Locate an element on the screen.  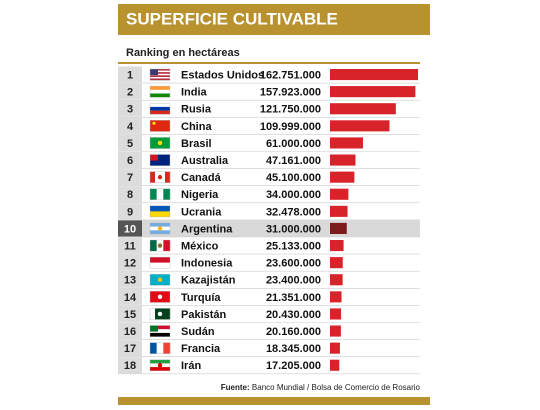
rank: 9 is located at coordinates (130, 212).